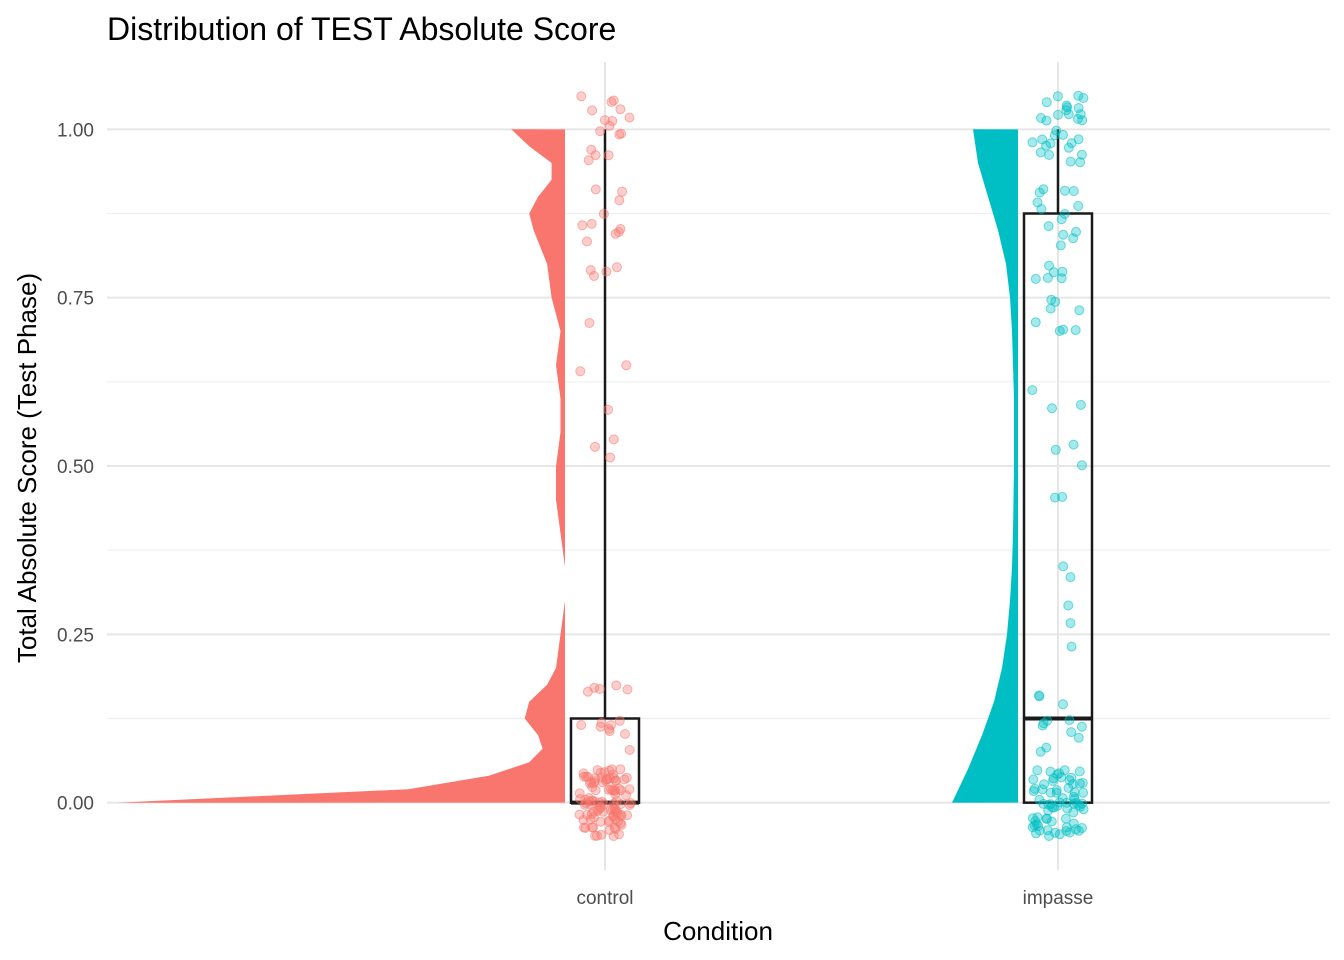 Image resolution: width=1344 pixels, height=960 pixels. I want to click on half-violin-impasse, so click(985, 466).